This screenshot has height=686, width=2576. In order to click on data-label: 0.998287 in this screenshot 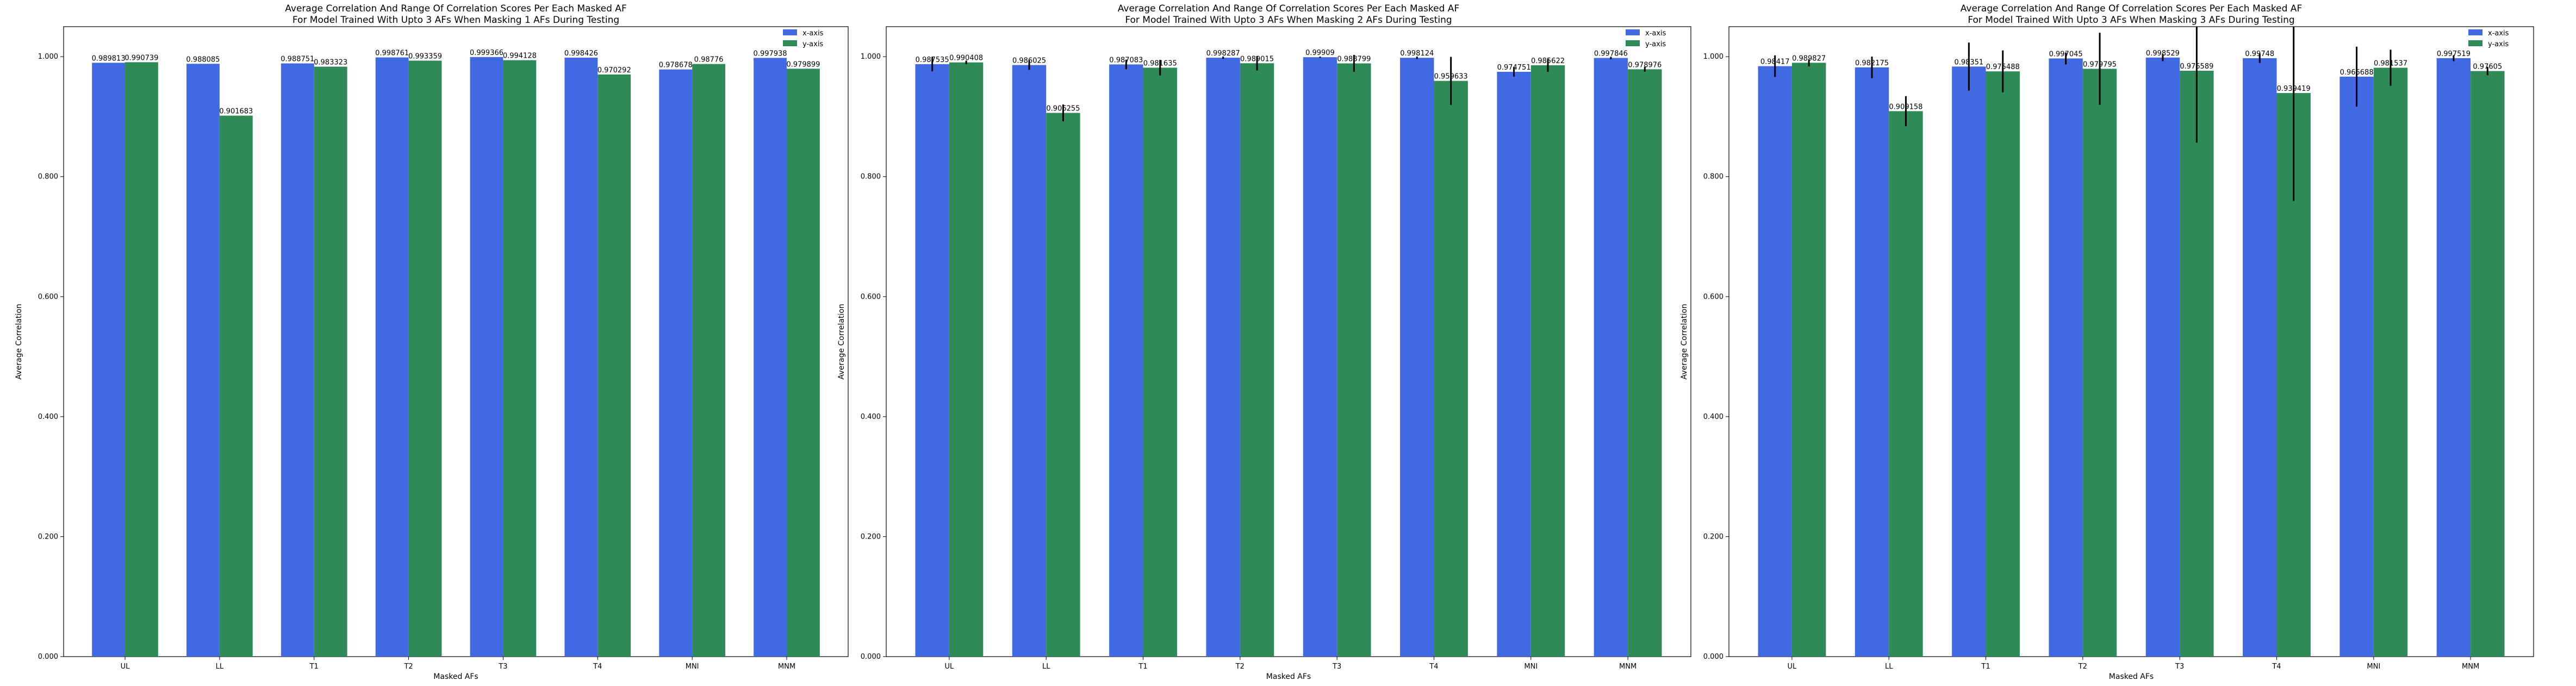, I will do `click(1223, 54)`.